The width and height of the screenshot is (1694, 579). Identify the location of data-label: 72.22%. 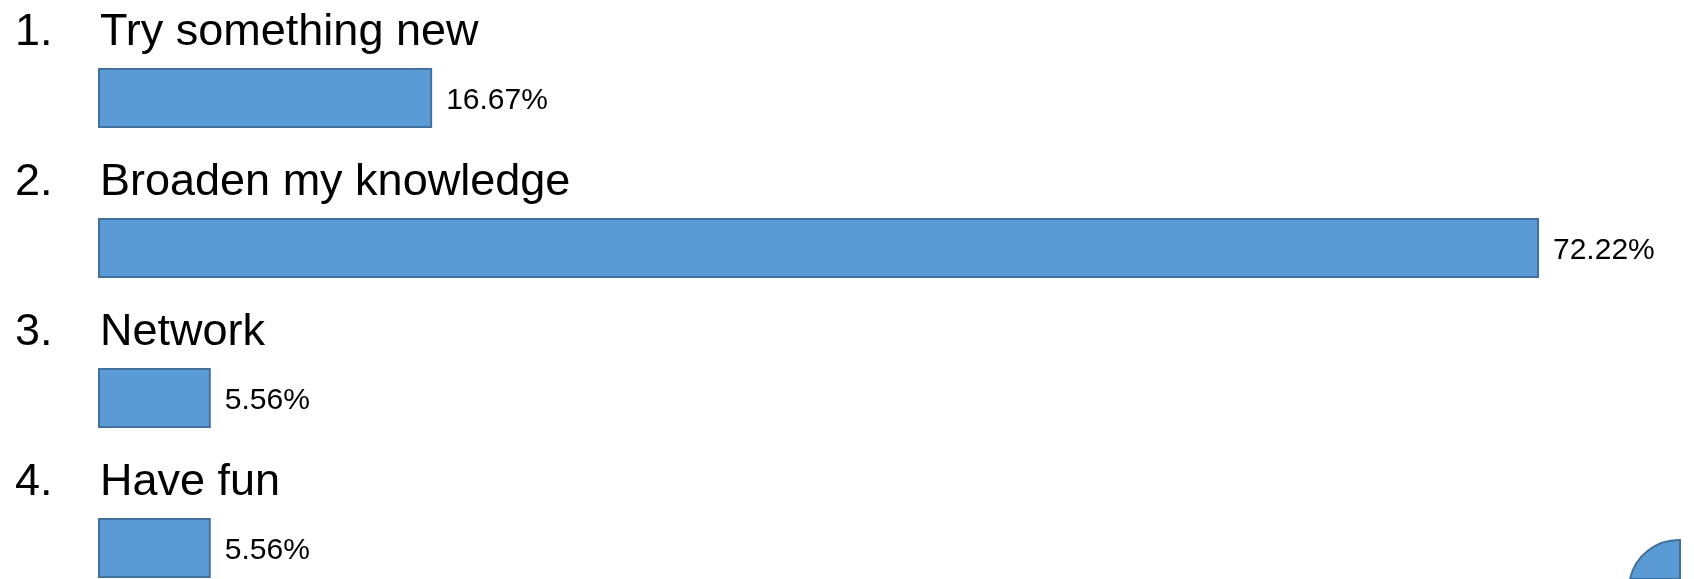
(1604, 248).